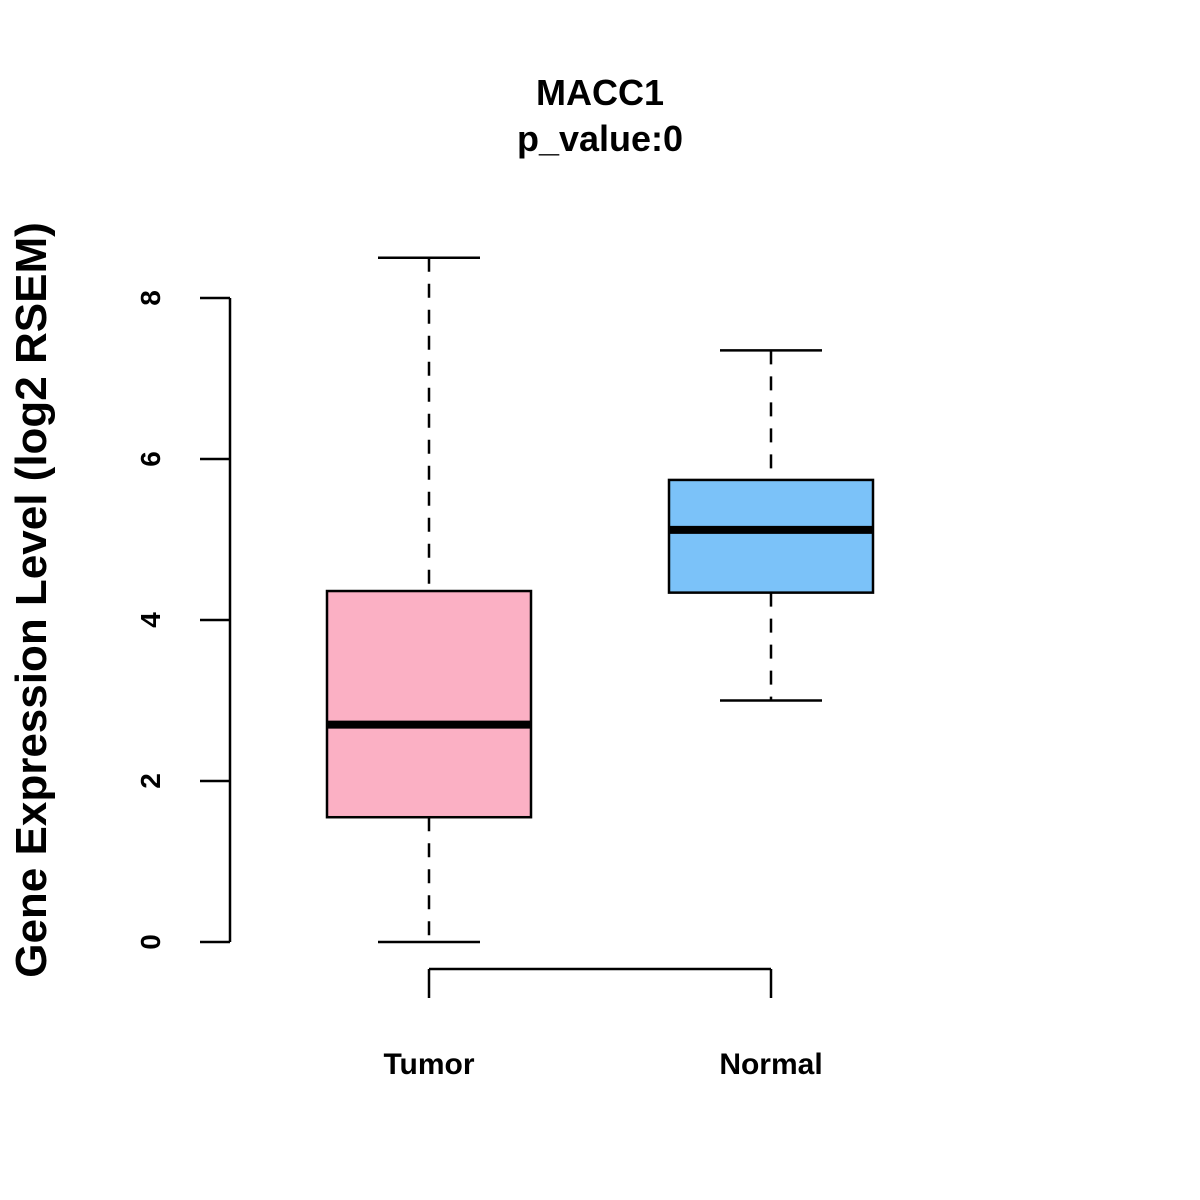 The height and width of the screenshot is (1200, 1200). I want to click on y-axis-label: Gene Expression Level (log2 RSEM), so click(31, 600).